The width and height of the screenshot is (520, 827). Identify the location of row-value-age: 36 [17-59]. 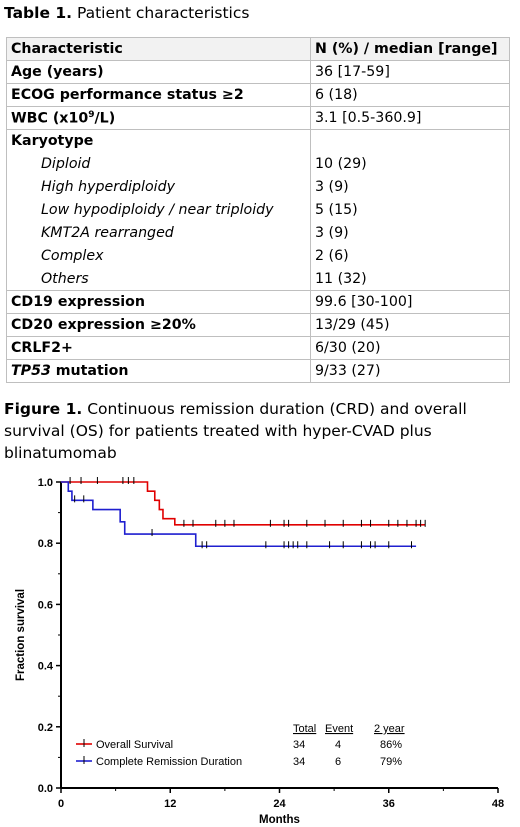
(410, 72).